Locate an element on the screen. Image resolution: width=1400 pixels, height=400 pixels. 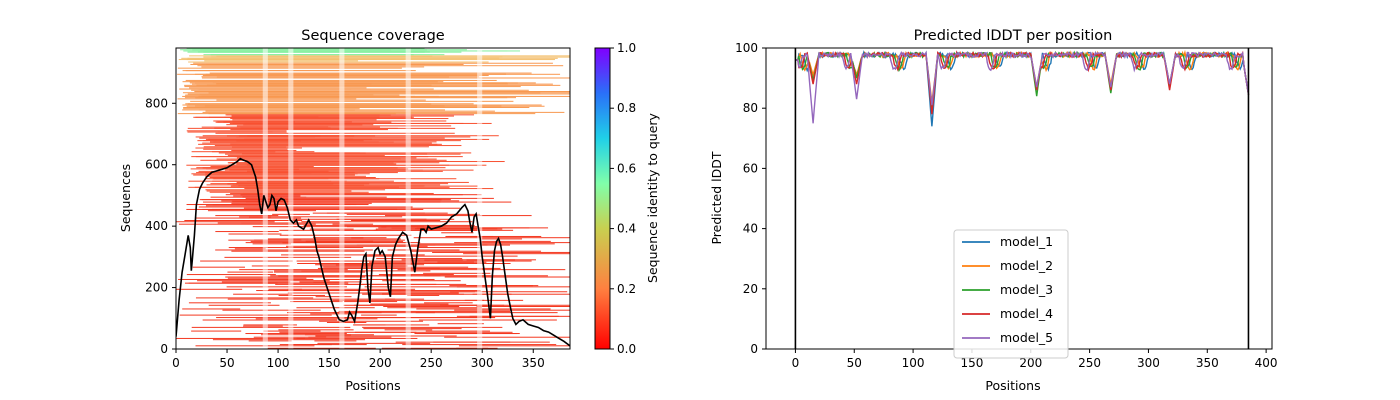
legend-label: model_4 is located at coordinates (1026, 313).